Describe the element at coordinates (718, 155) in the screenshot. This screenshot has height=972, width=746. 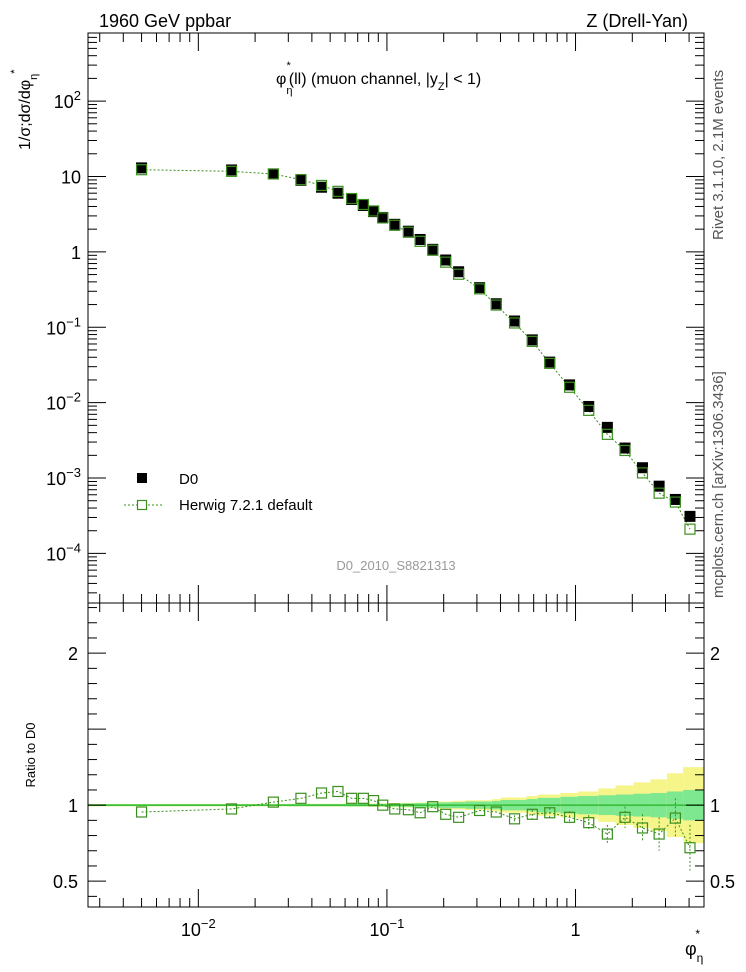
I see `rivet-version-label: Rivet 3.1.10, 2.1M events` at that location.